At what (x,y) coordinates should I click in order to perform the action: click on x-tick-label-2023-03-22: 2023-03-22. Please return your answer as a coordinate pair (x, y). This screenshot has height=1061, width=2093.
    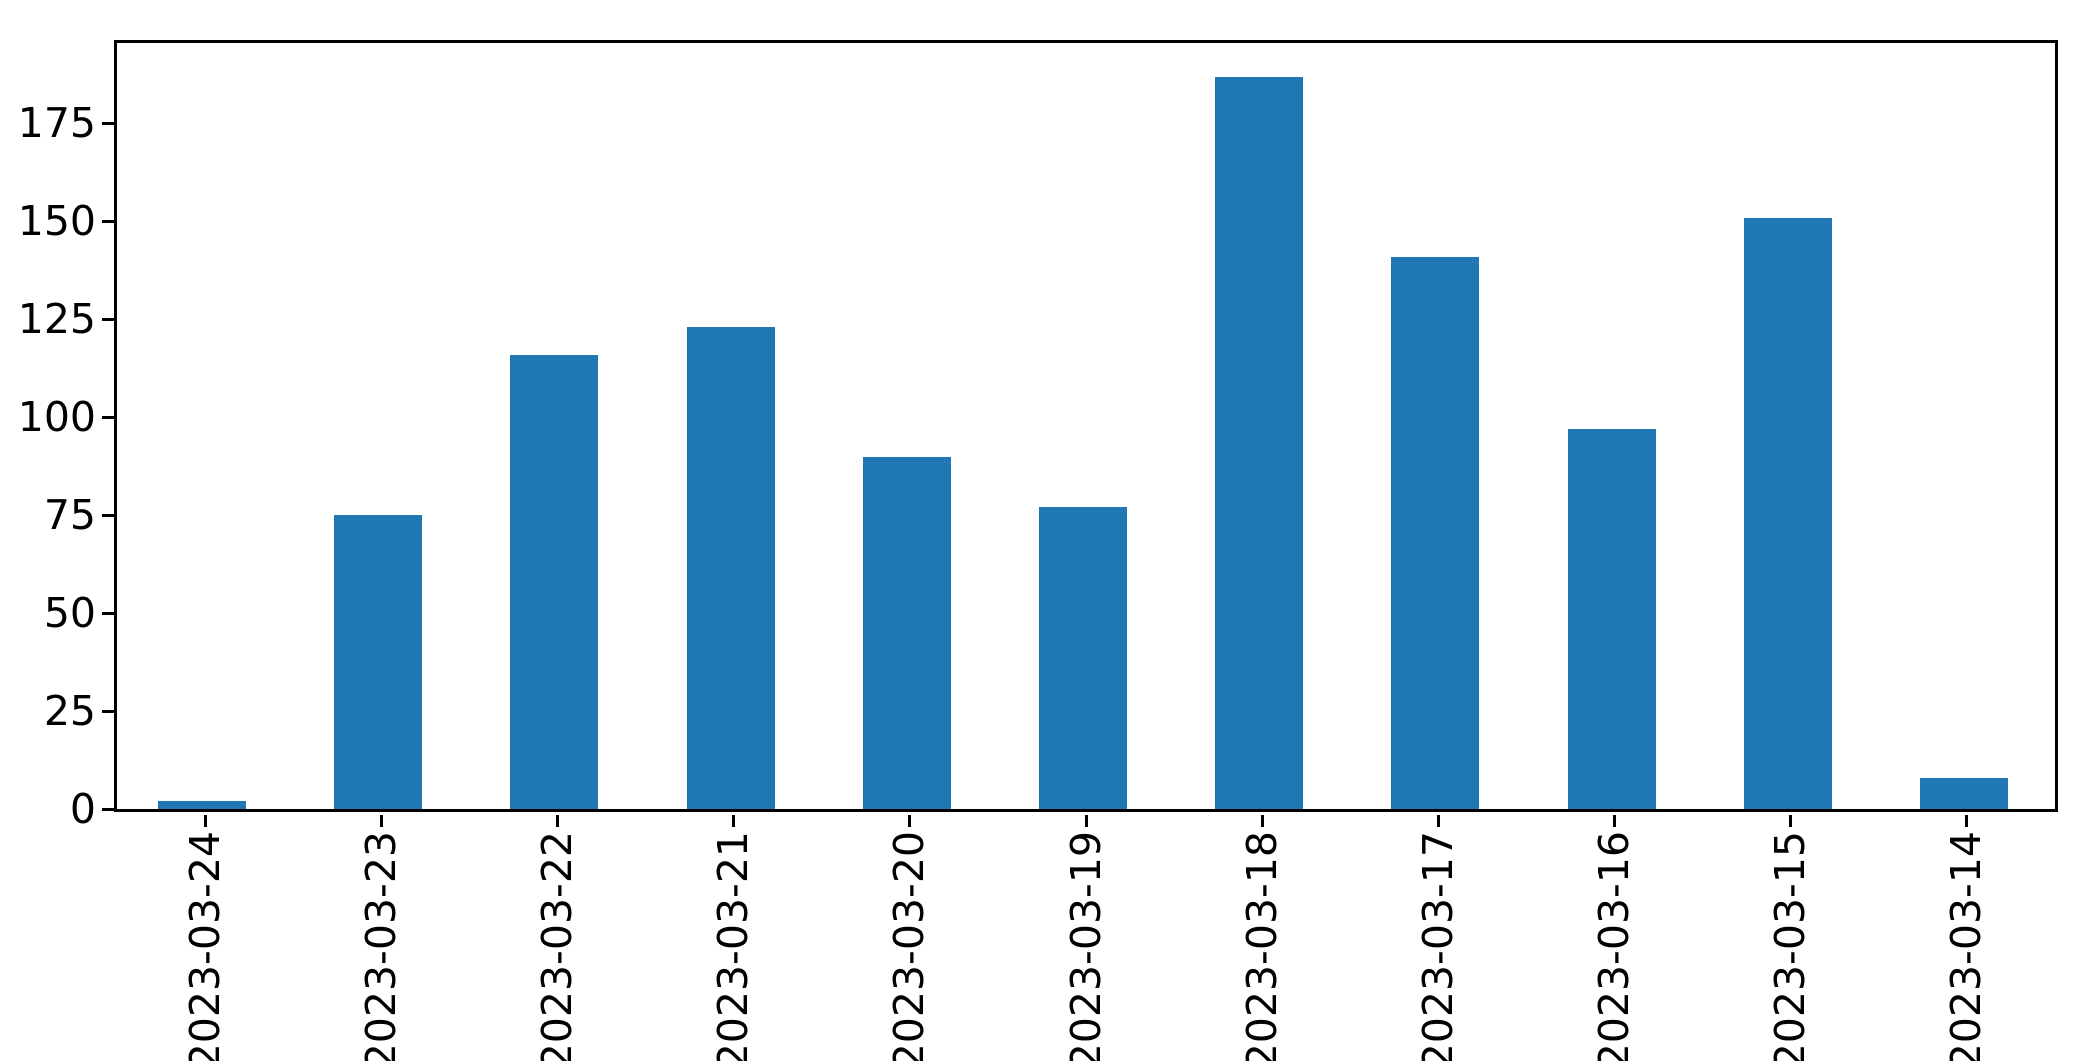
    Looking at the image, I should click on (556, 946).